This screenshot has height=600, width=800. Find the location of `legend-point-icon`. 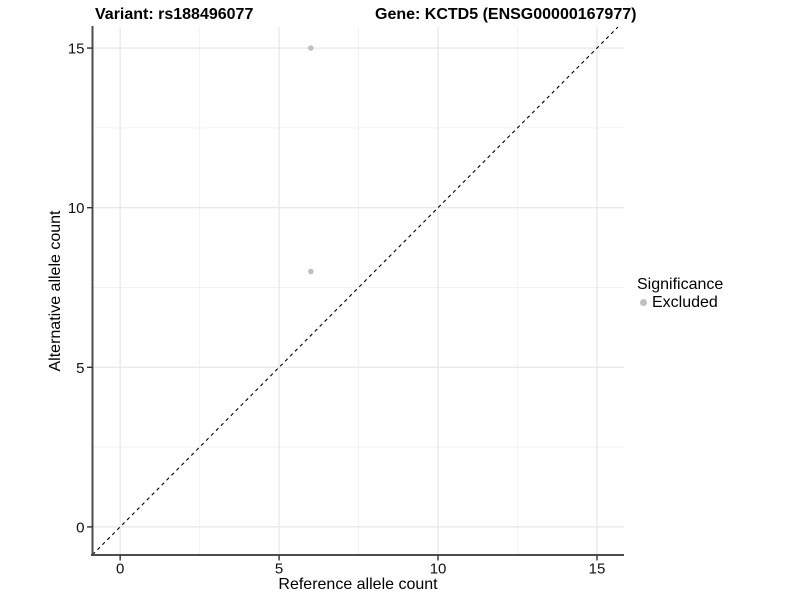

legend-point-icon is located at coordinates (643, 302).